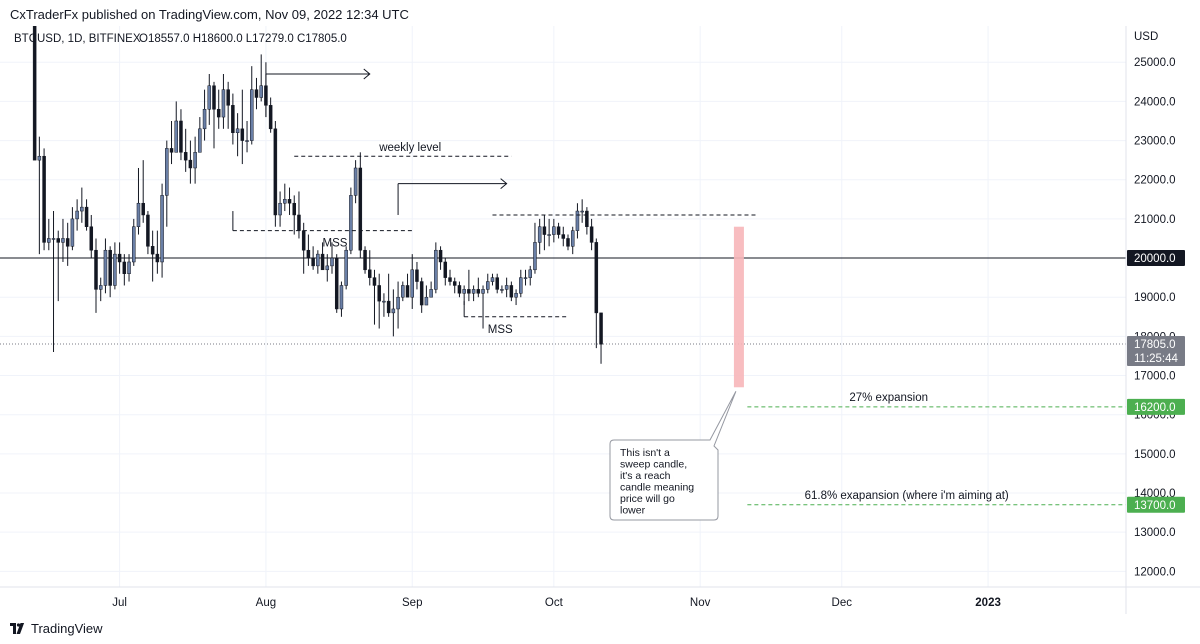 This screenshot has height=644, width=1200. I want to click on last-price-badge, so click(1156, 351).